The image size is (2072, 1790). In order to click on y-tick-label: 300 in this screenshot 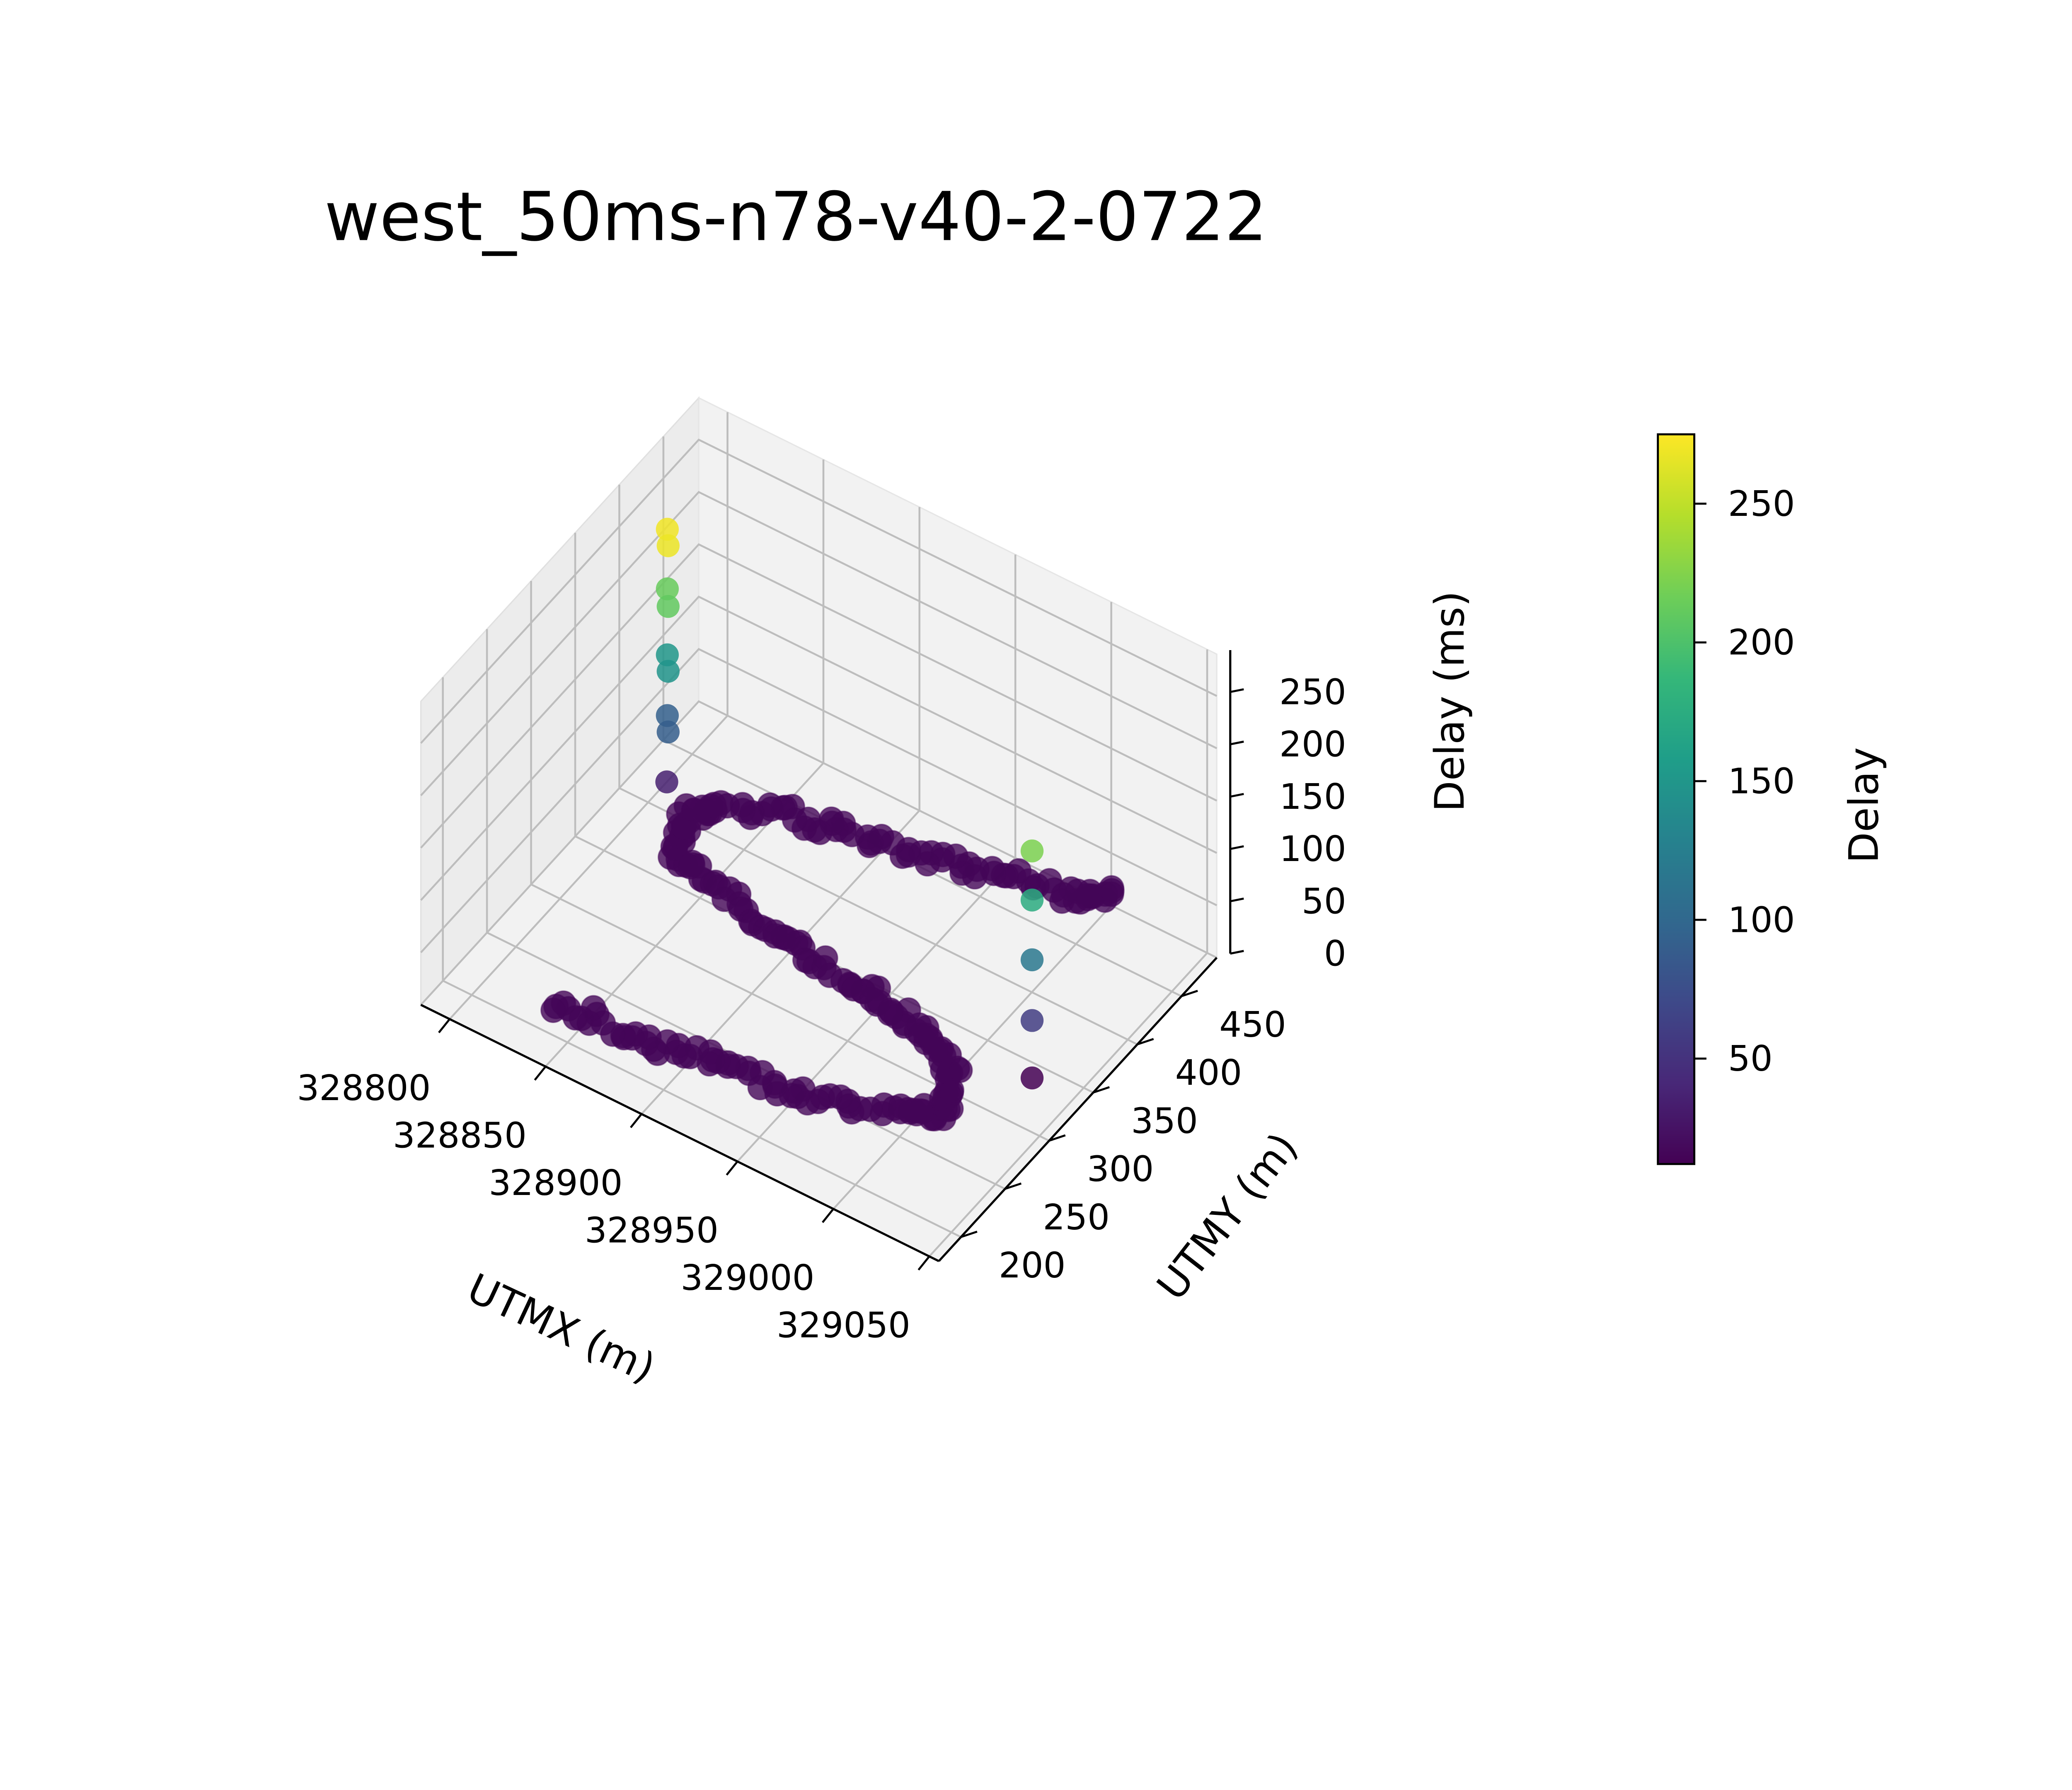, I will do `click(1120, 1169)`.